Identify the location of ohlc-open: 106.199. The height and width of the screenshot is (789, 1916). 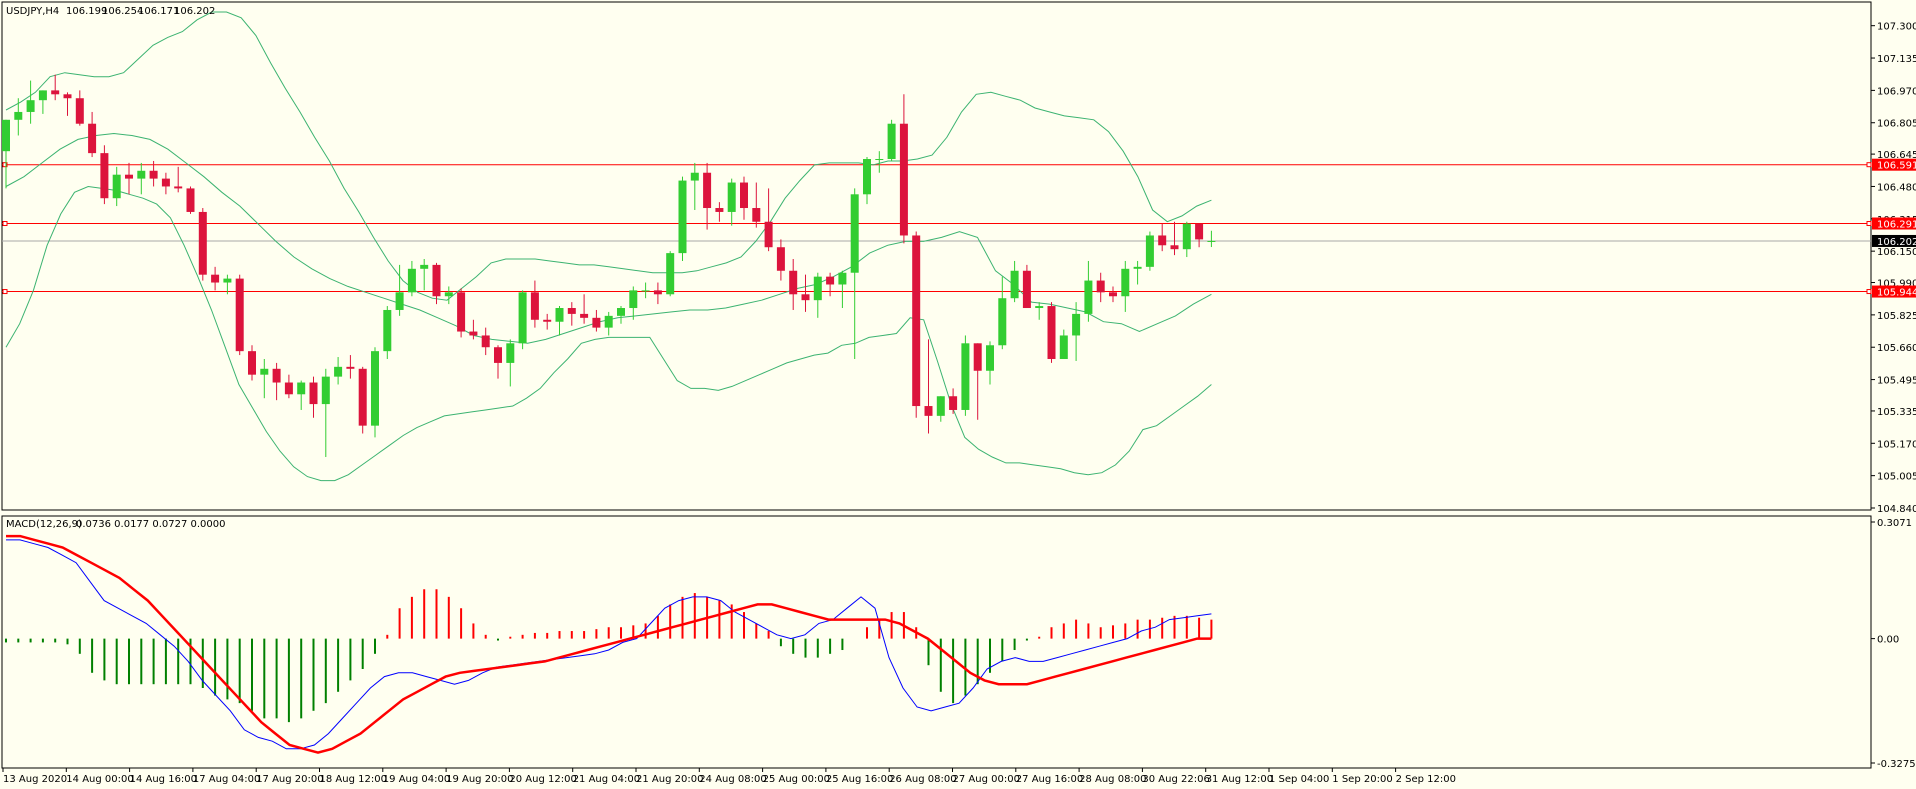
(86, 11).